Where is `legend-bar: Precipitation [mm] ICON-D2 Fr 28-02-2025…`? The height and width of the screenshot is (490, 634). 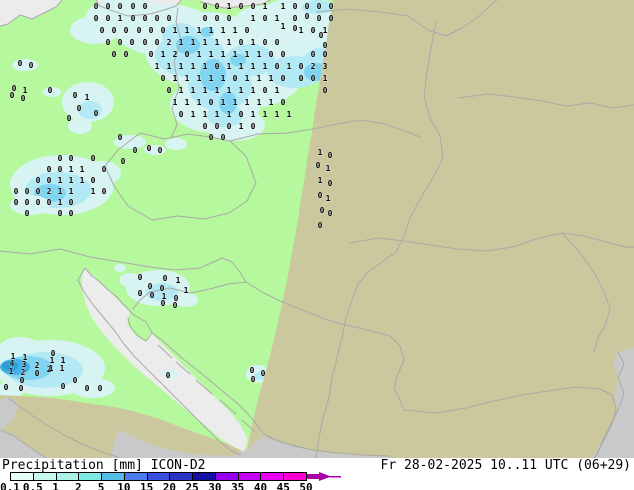
legend-bar: Precipitation [mm] ICON-D2 Fr 28-02-2025… is located at coordinates (317, 474).